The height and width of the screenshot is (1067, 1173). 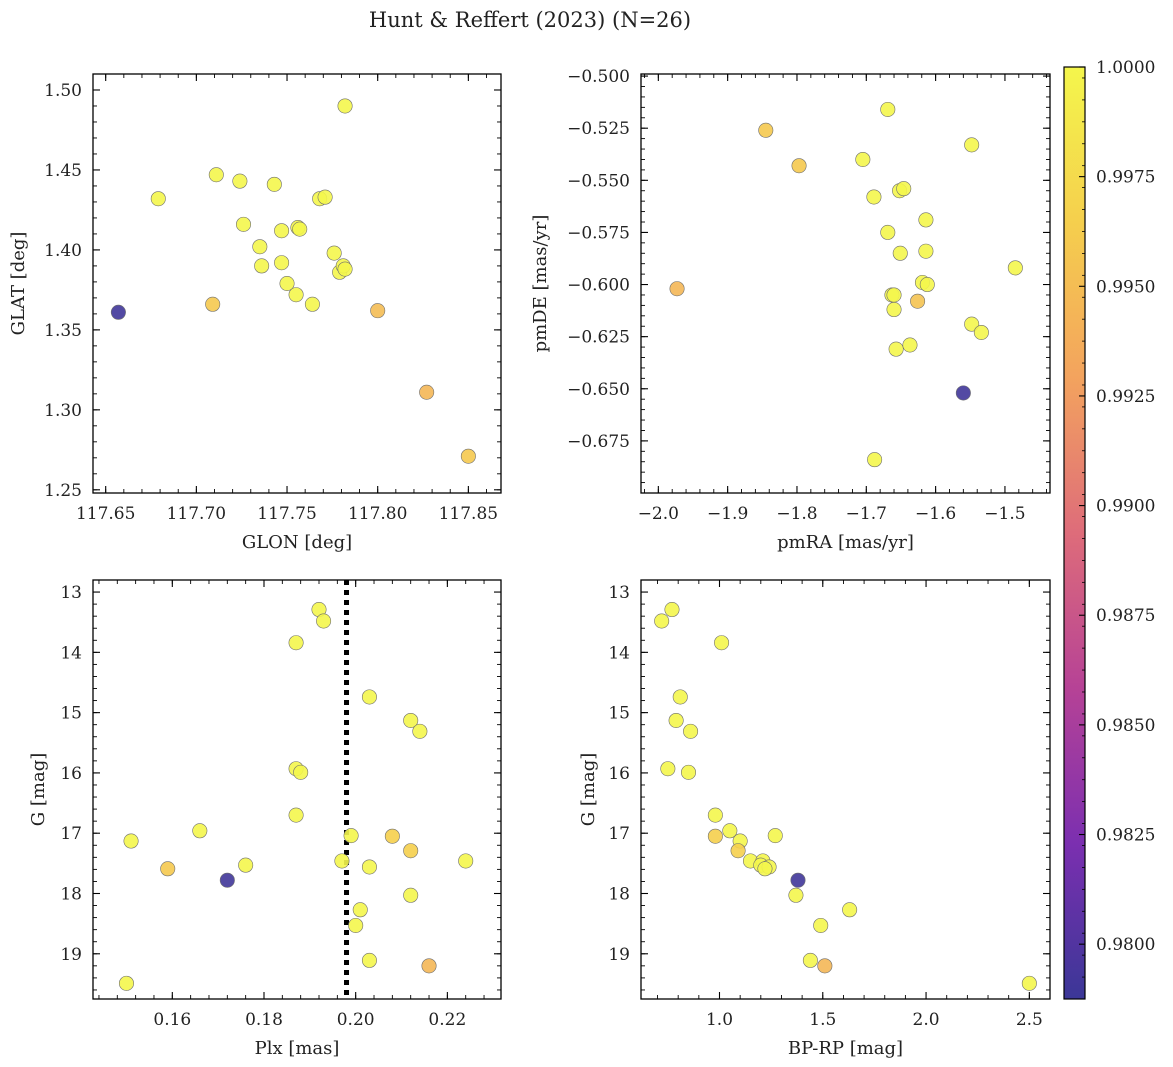 I want to click on y-tick-label: −0.525, so click(x=598, y=129).